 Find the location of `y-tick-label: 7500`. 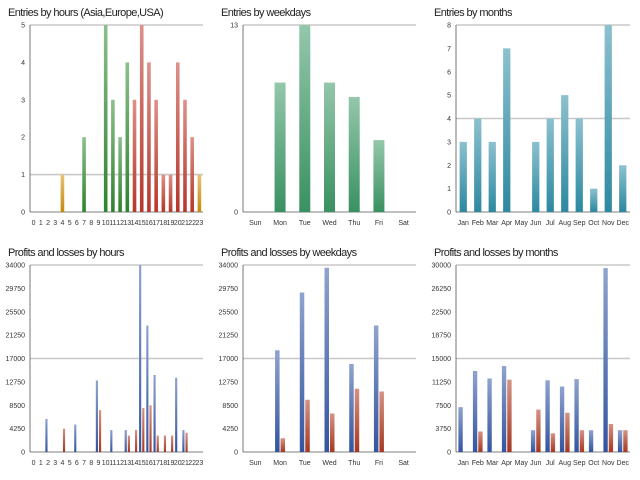

y-tick-label: 7500 is located at coordinates (443, 406).